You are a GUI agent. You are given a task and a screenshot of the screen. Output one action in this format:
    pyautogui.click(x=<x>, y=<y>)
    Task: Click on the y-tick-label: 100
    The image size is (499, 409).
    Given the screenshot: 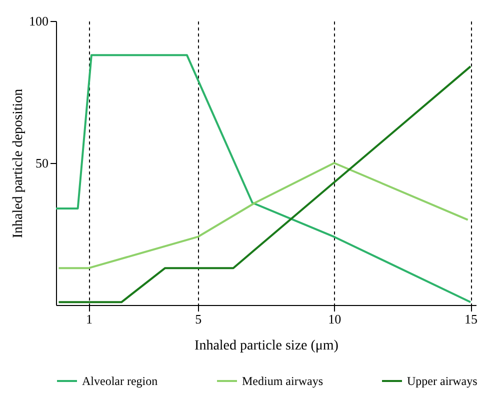 What is the action you would take?
    pyautogui.click(x=38, y=21)
    